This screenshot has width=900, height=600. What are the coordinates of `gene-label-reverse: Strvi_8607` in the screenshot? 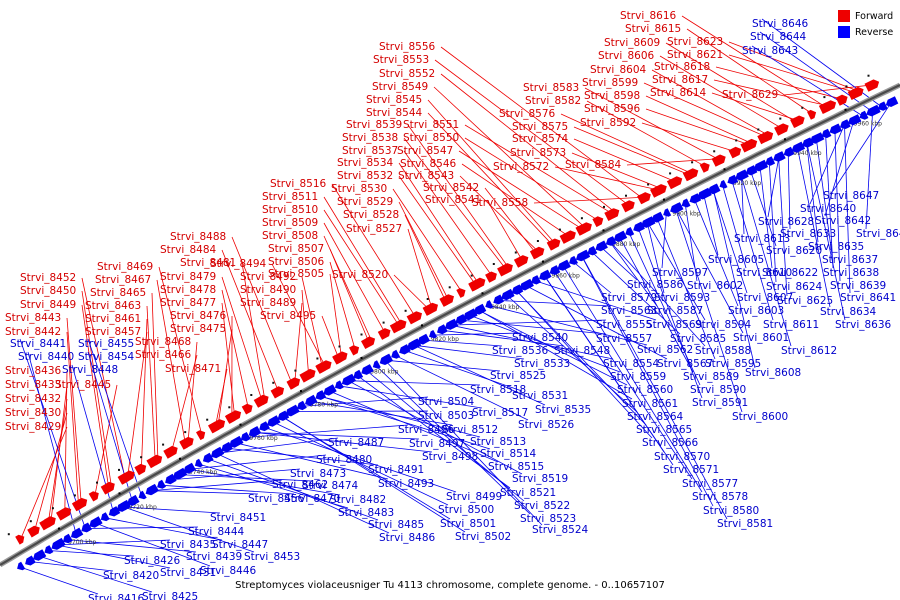 It's located at (765, 298).